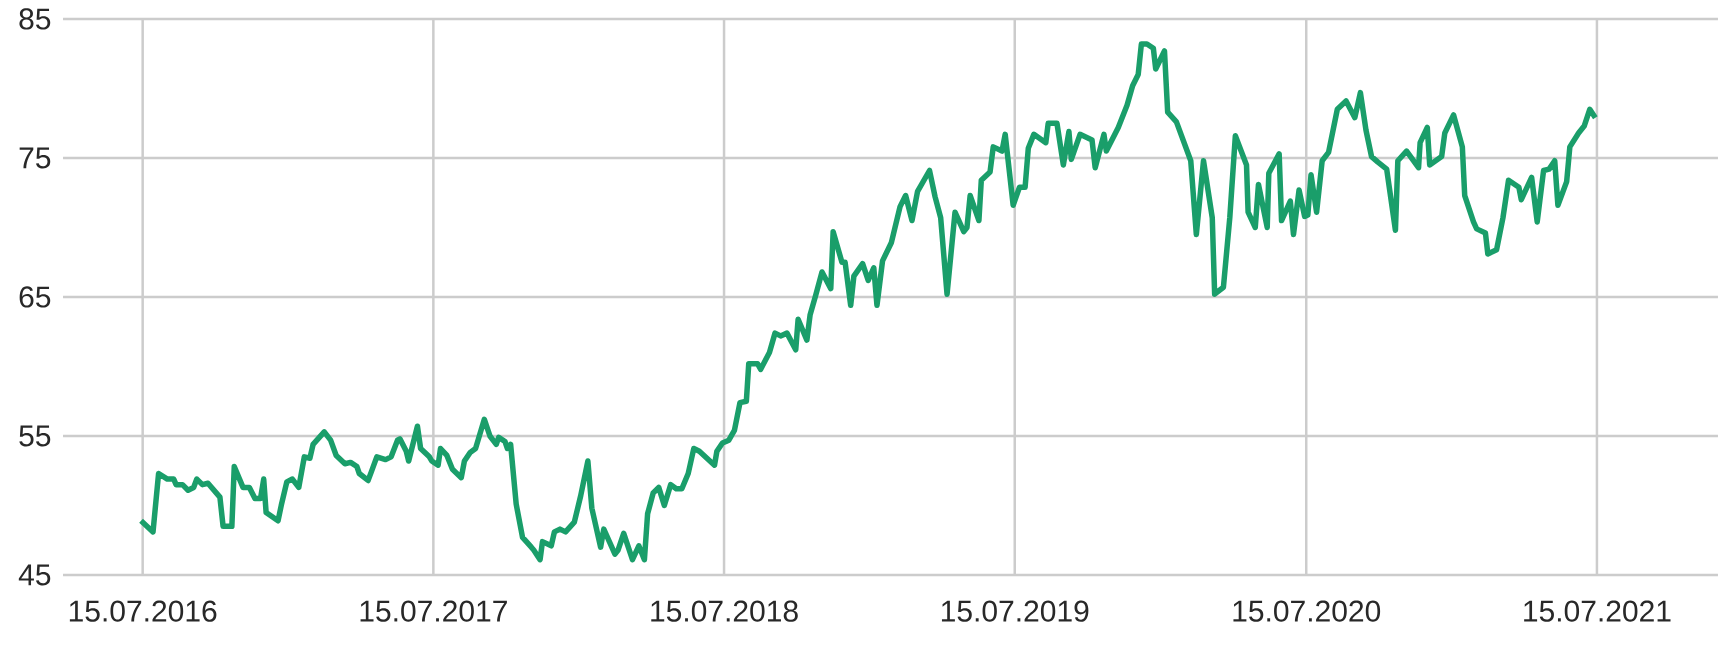  Describe the element at coordinates (1597, 611) in the screenshot. I see `x-tick-label: 15.07.2021` at that location.